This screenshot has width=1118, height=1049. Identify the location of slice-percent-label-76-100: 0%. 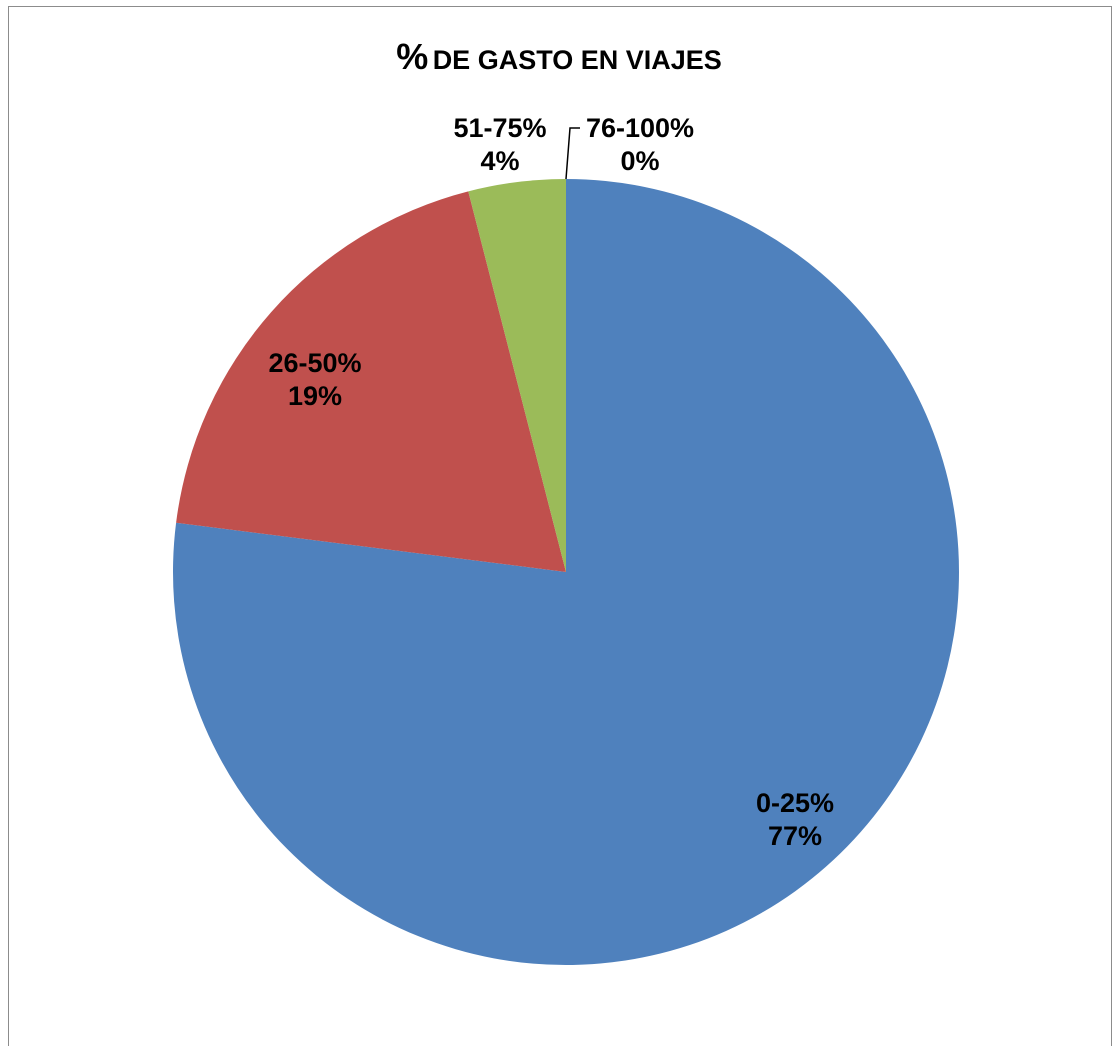
(639, 161).